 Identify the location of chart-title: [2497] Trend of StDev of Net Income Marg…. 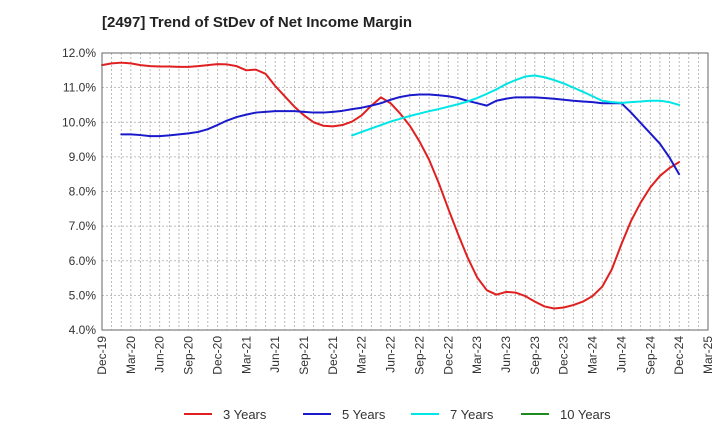
(257, 22).